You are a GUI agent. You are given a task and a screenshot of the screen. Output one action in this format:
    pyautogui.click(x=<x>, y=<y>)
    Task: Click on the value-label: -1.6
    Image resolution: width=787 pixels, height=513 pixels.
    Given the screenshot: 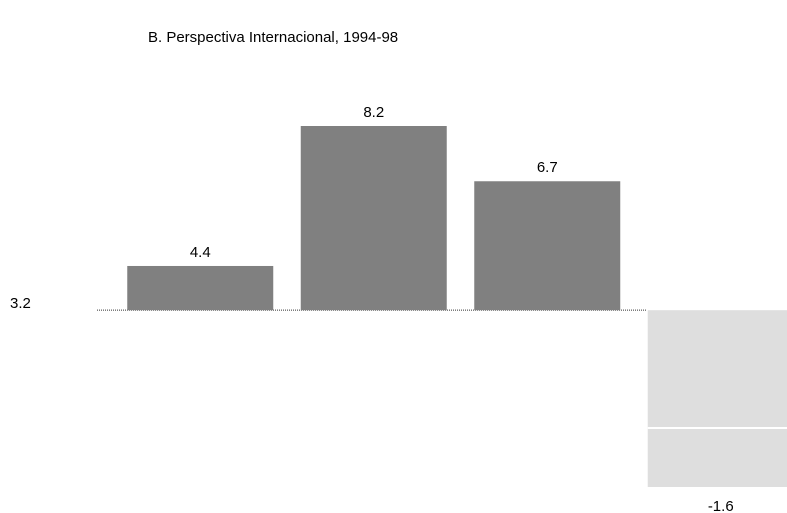 What is the action you would take?
    pyautogui.click(x=721, y=505)
    